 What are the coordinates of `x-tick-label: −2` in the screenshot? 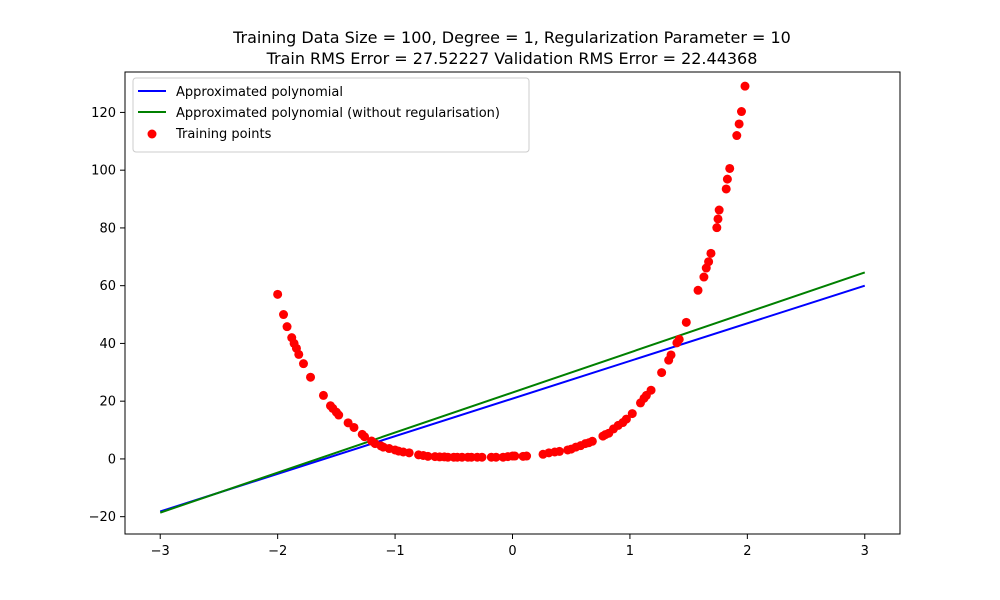 It's located at (277, 551).